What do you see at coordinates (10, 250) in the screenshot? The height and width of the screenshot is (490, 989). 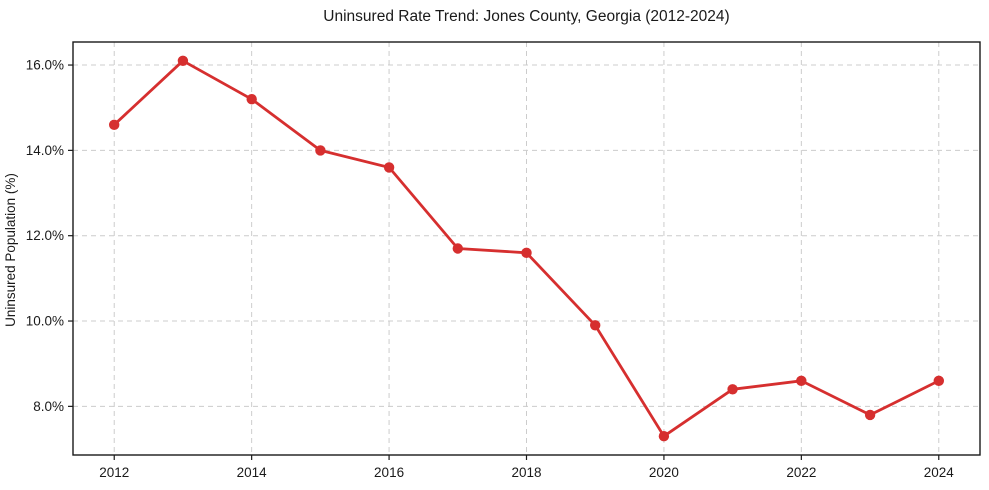 I see `y-axis-label-text: Uninsured Population (%)` at bounding box center [10, 250].